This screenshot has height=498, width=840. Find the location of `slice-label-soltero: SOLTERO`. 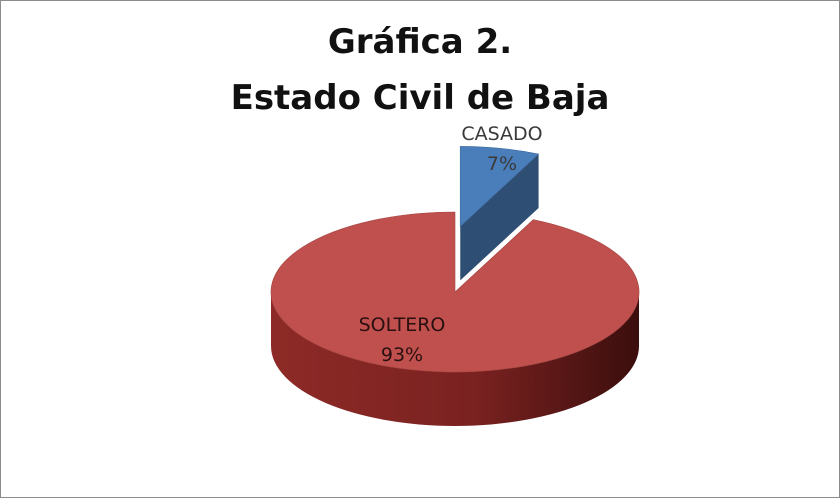

slice-label-soltero: SOLTERO is located at coordinates (402, 325).